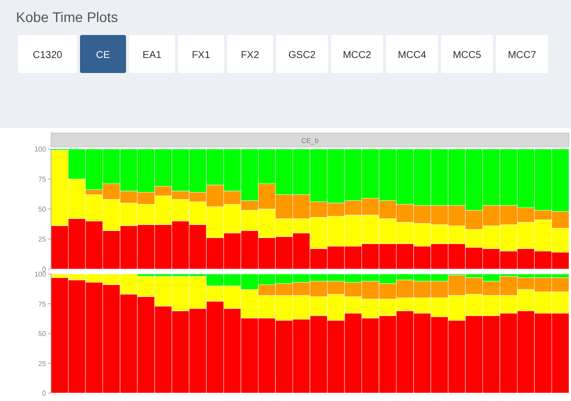 Image resolution: width=571 pixels, height=401 pixels. What do you see at coordinates (67, 17) in the screenshot?
I see `text: Kobe Time Plots` at bounding box center [67, 17].